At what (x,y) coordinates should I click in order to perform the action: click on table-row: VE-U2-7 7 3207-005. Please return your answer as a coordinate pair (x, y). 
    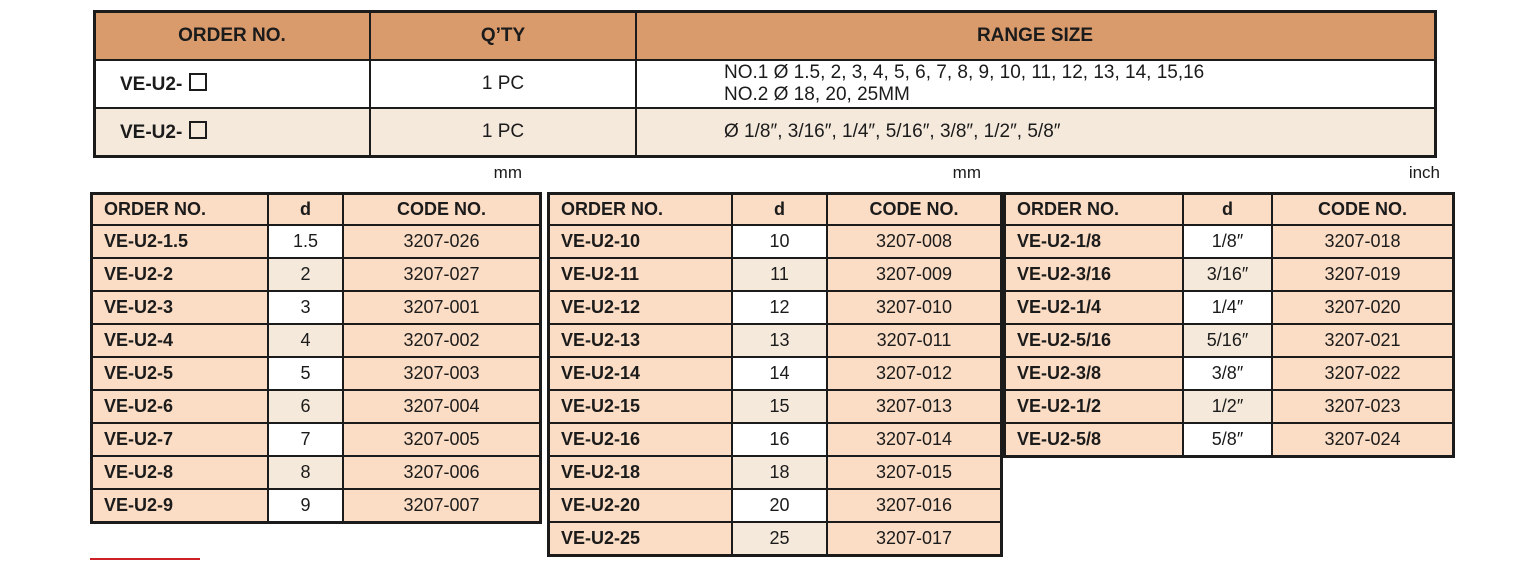
    Looking at the image, I should click on (316, 439).